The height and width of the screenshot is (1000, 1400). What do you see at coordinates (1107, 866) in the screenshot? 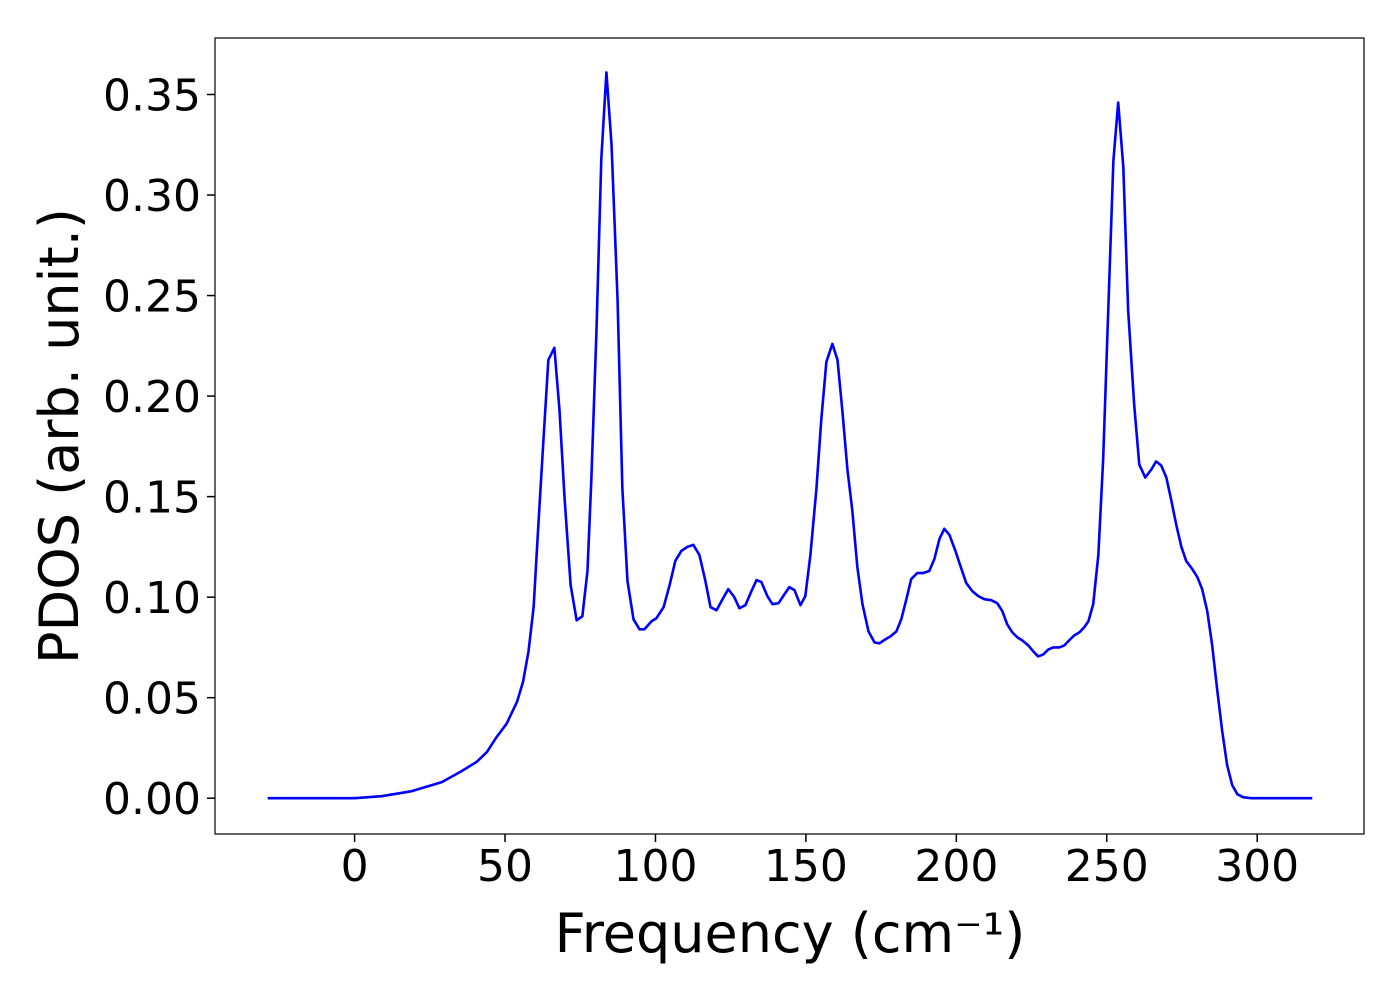
I see `x-tick-label: 250` at bounding box center [1107, 866].